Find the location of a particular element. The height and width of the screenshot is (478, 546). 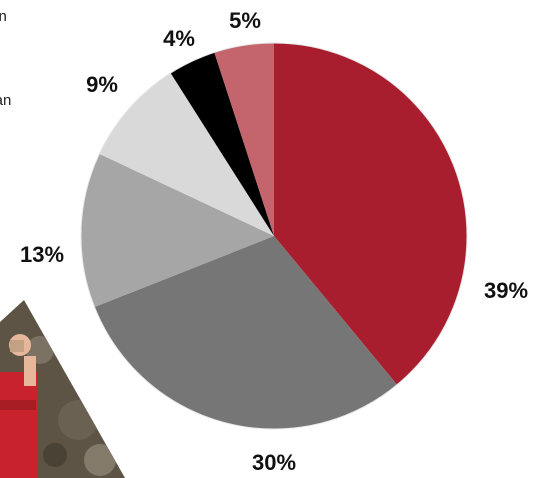

slice-label: 4% is located at coordinates (179, 38).